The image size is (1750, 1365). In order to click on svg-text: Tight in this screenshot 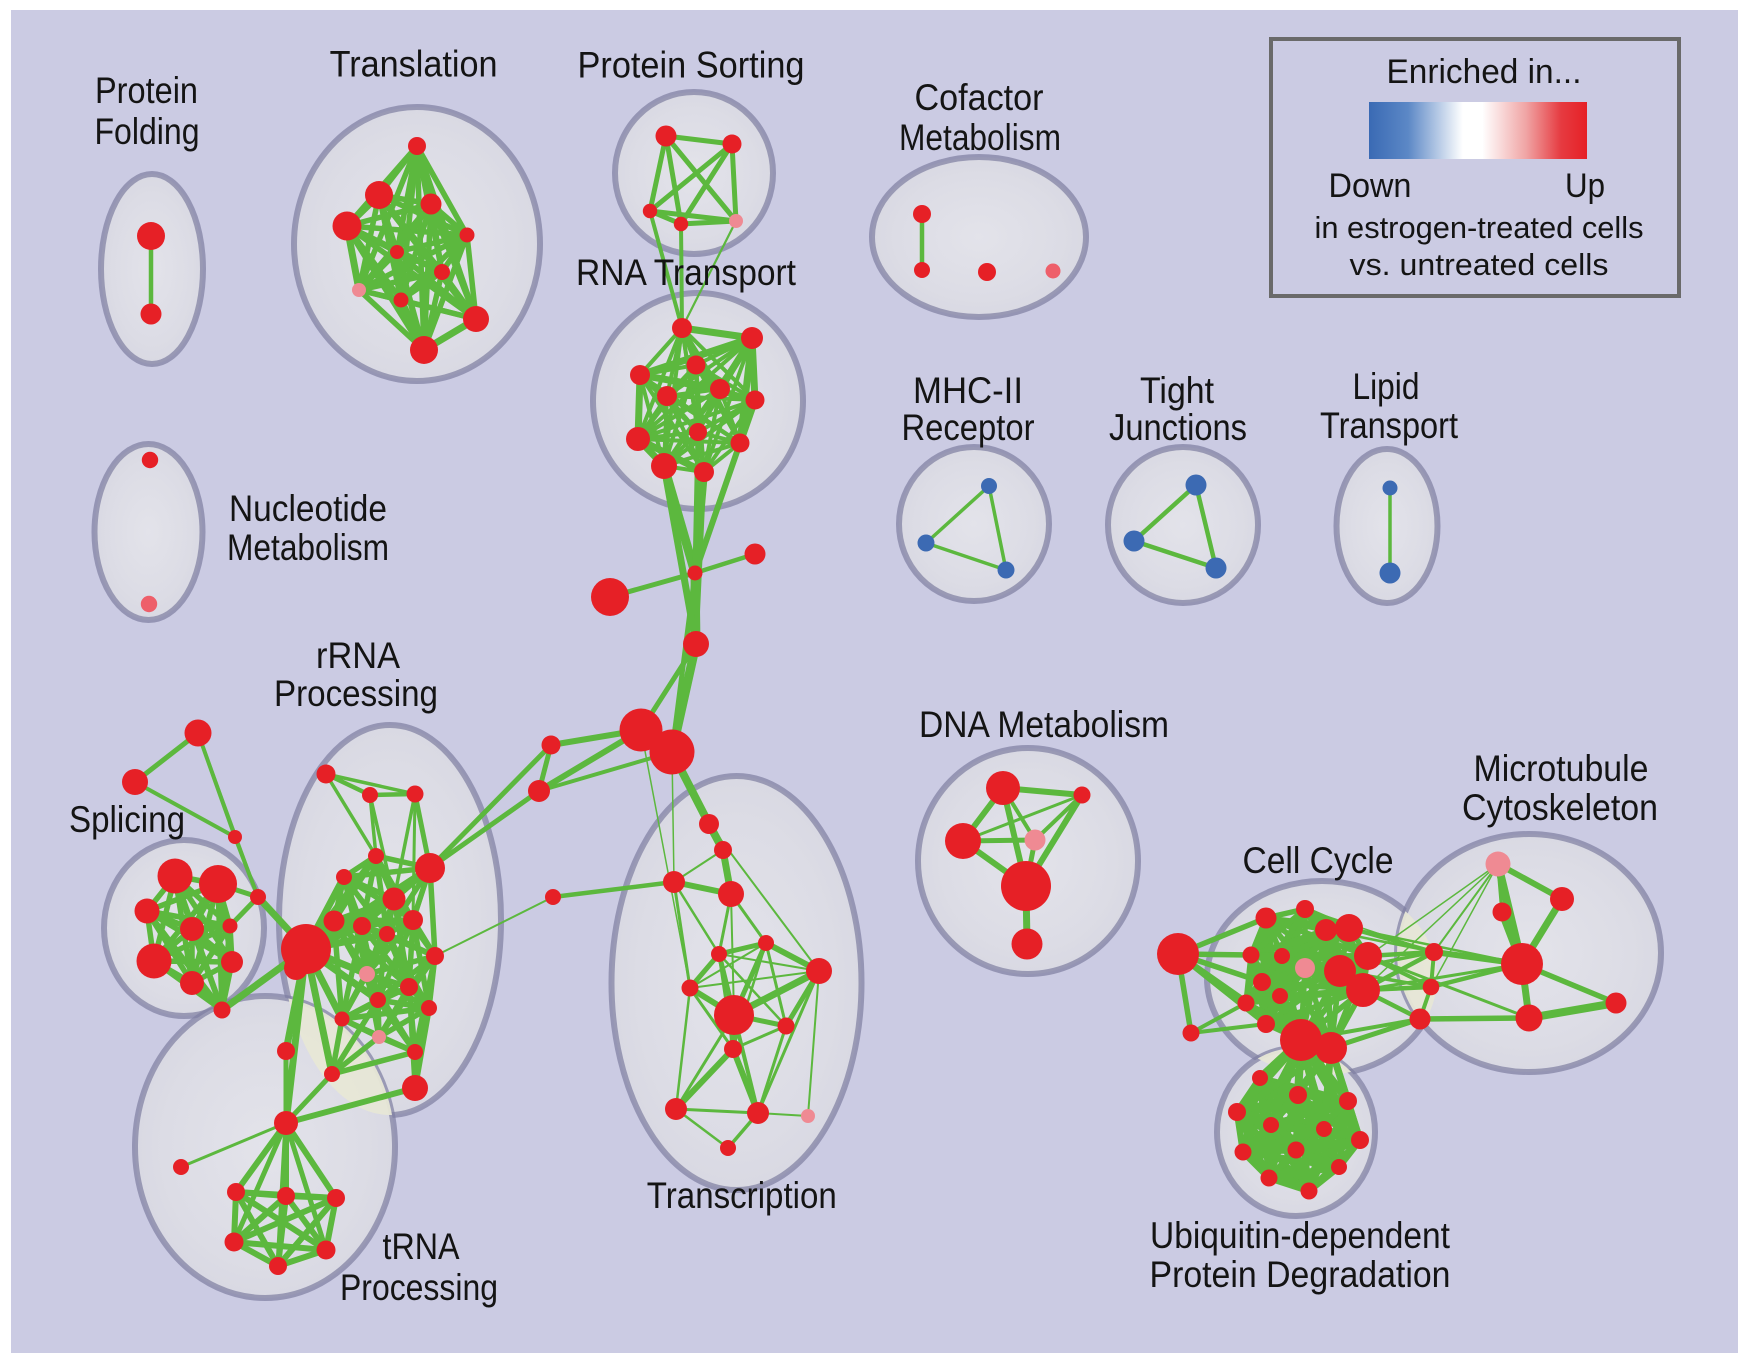, I will do `click(1177, 390)`.